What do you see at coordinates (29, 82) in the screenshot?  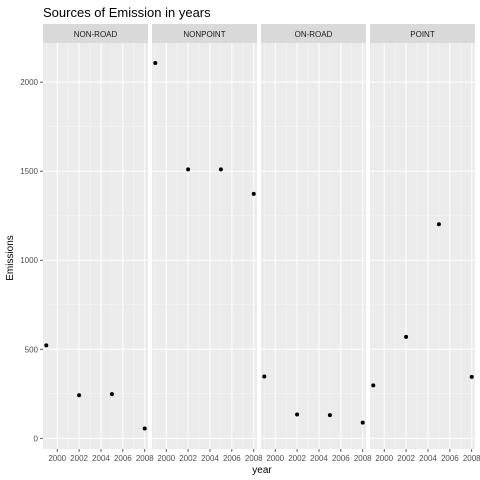 I see `y-tick-label: 2000` at bounding box center [29, 82].